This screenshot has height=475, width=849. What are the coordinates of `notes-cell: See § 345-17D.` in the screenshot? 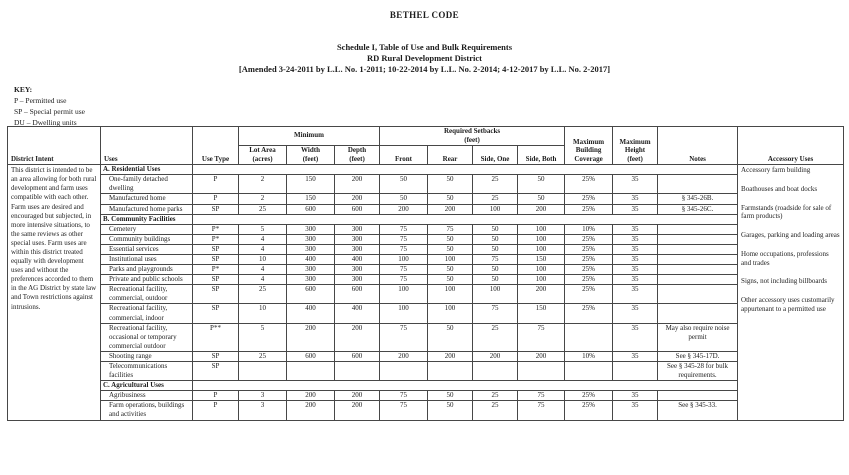 It's located at (698, 356).